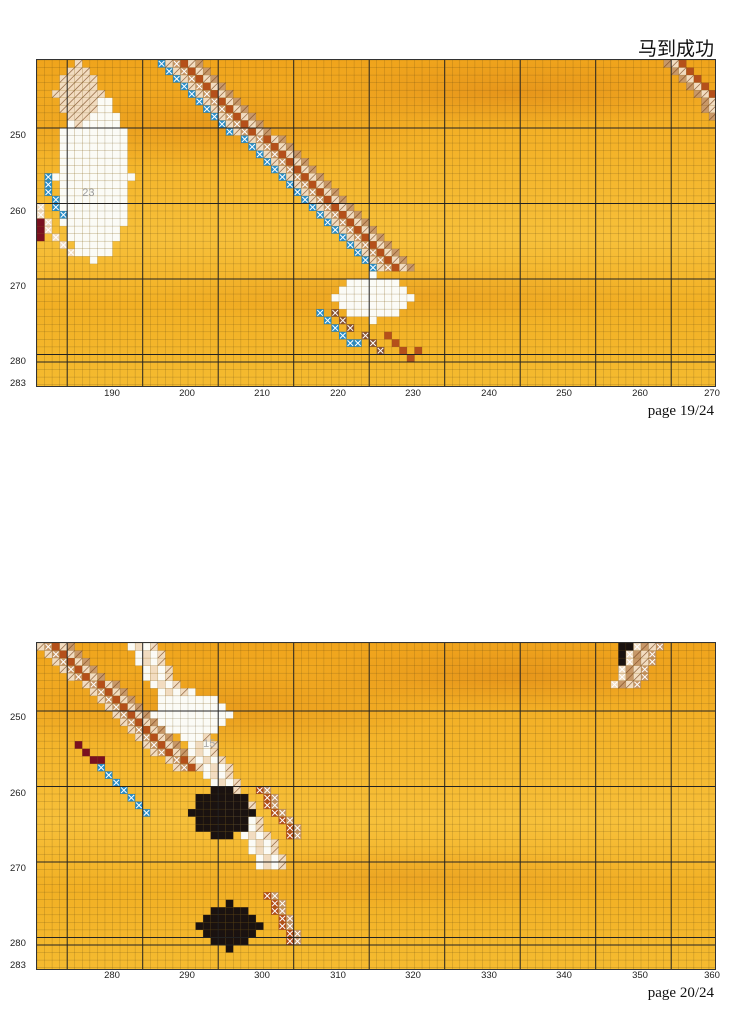 The width and height of the screenshot is (750, 1027). Describe the element at coordinates (680, 993) in the screenshot. I see `page-label: page 20/24` at that location.